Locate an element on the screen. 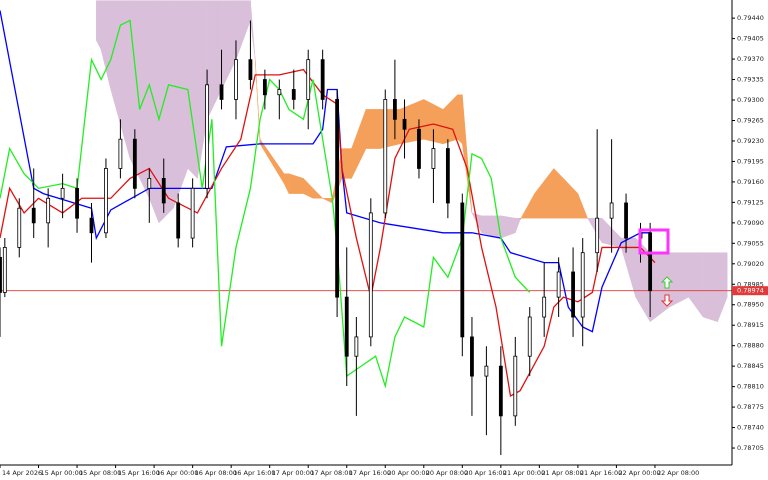  selection-box is located at coordinates (654, 241).